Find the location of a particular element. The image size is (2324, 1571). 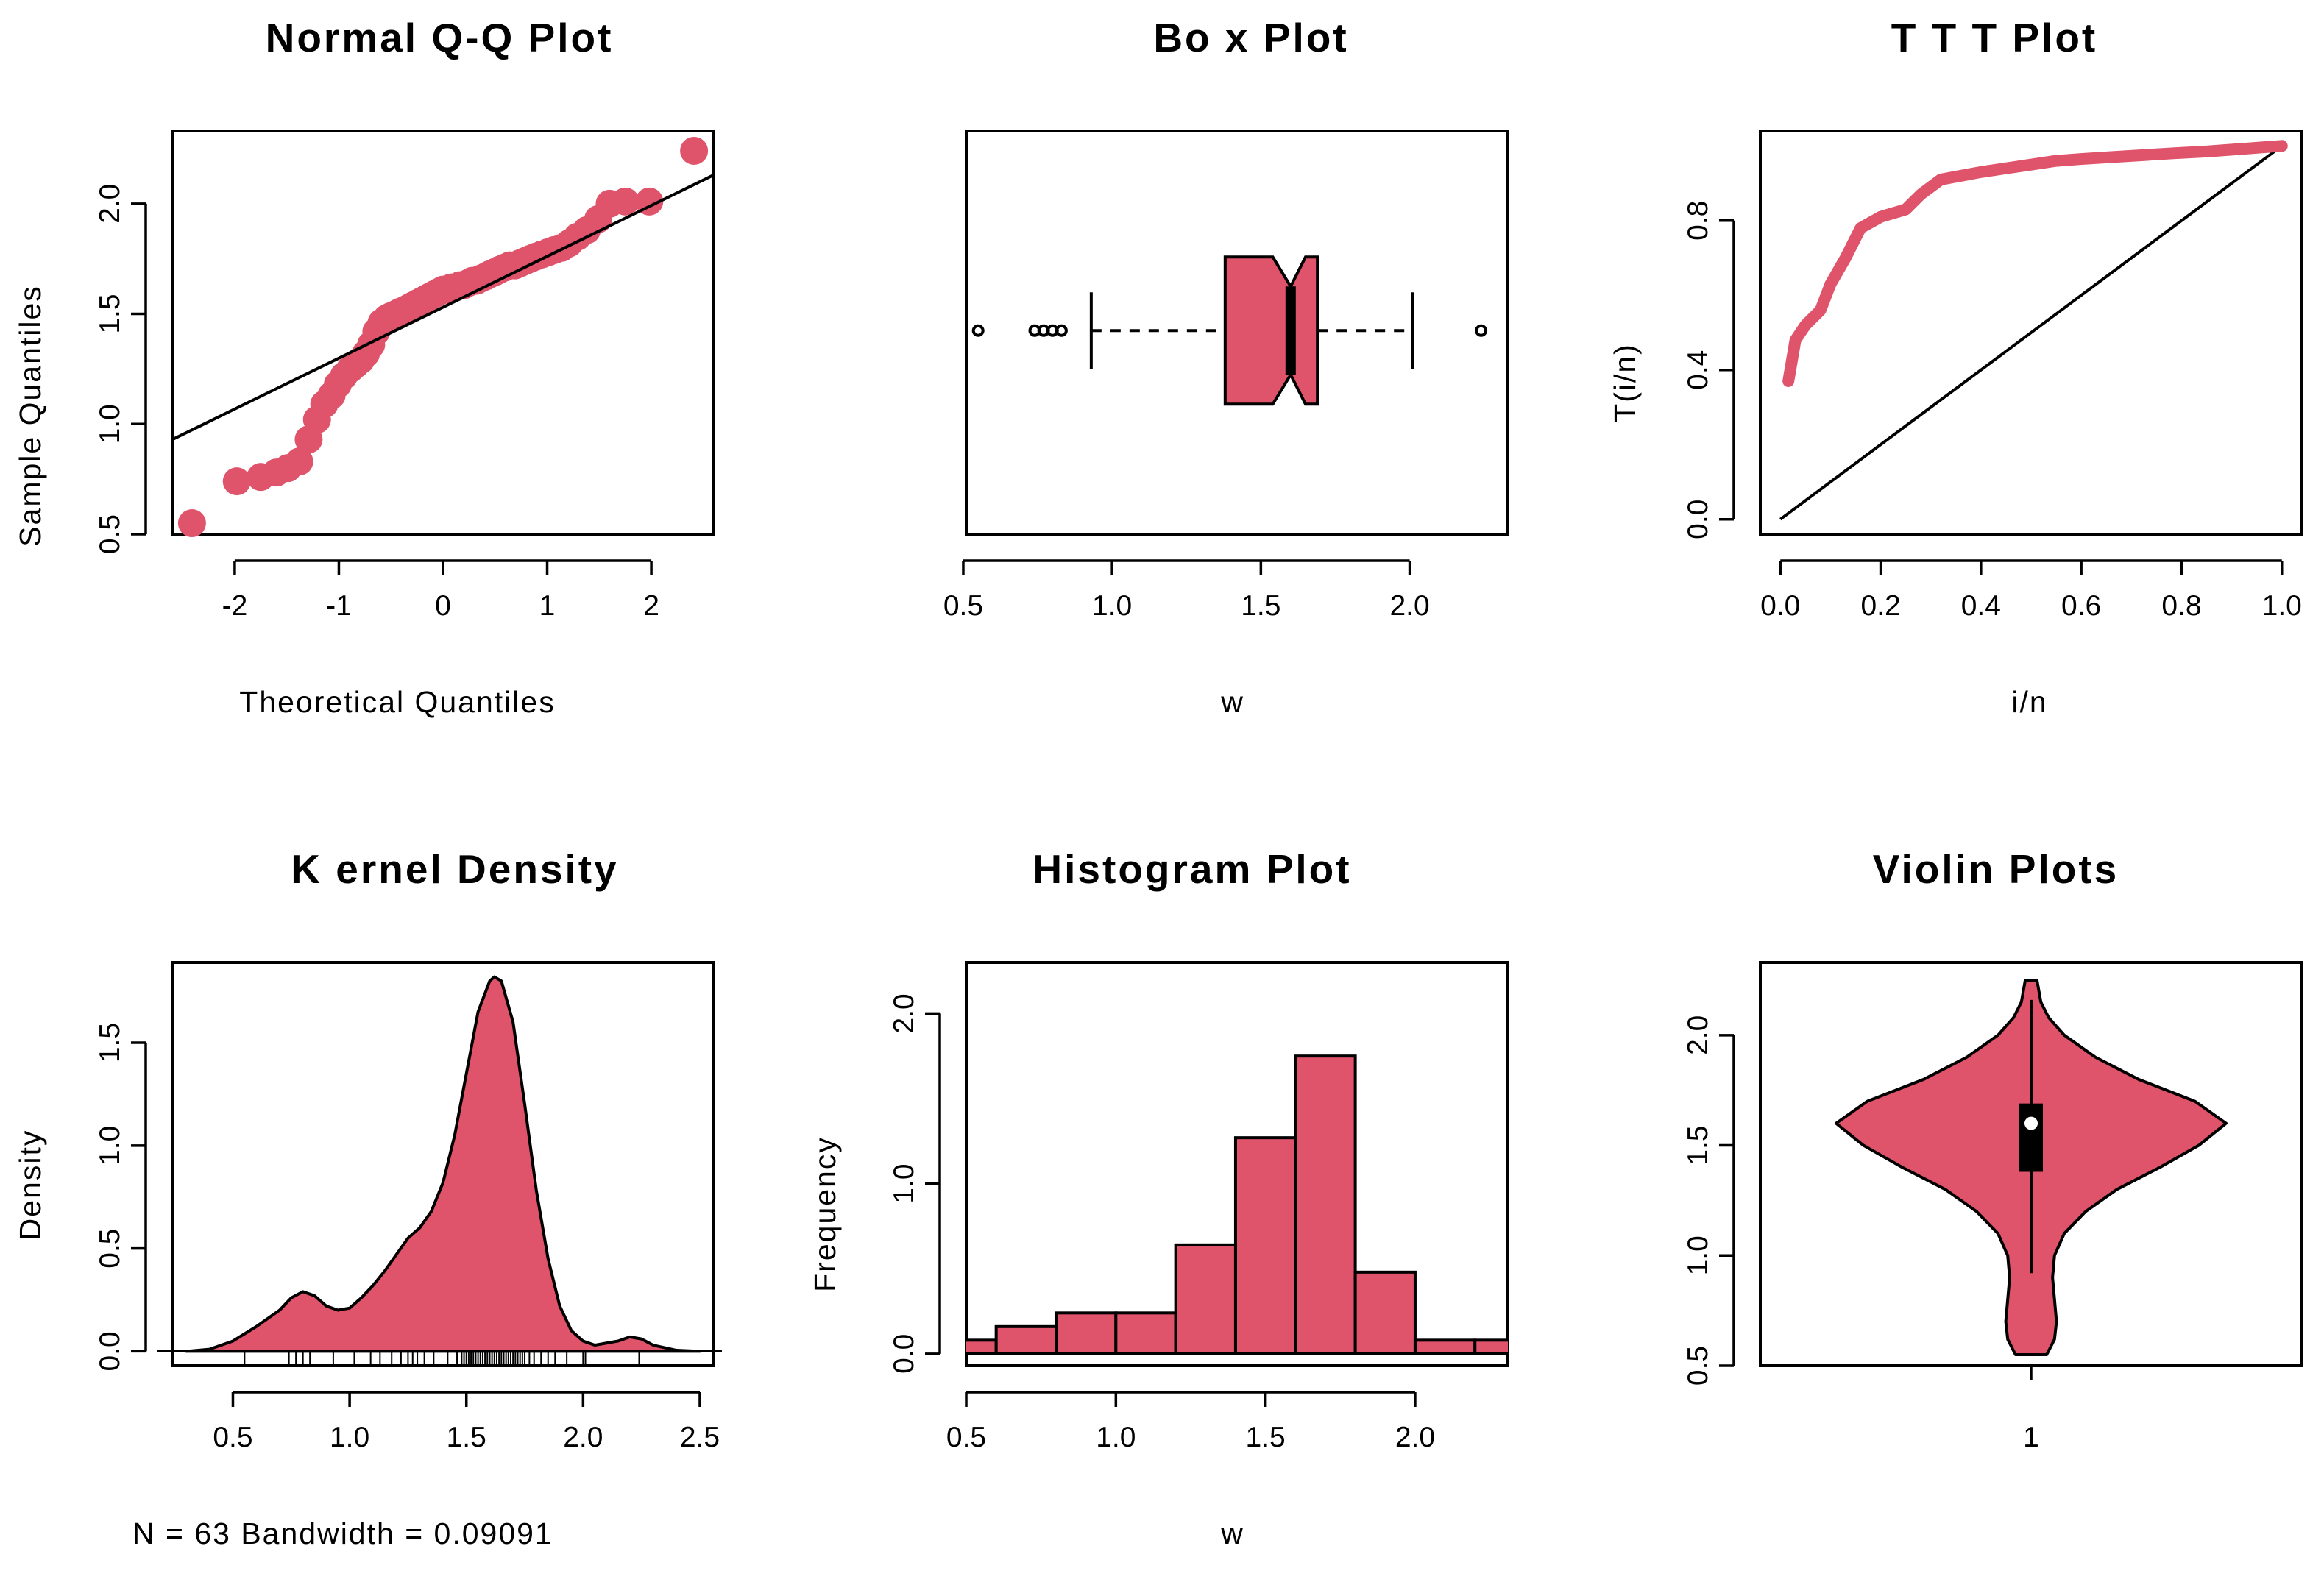

kde-density-area is located at coordinates (443, 1164).